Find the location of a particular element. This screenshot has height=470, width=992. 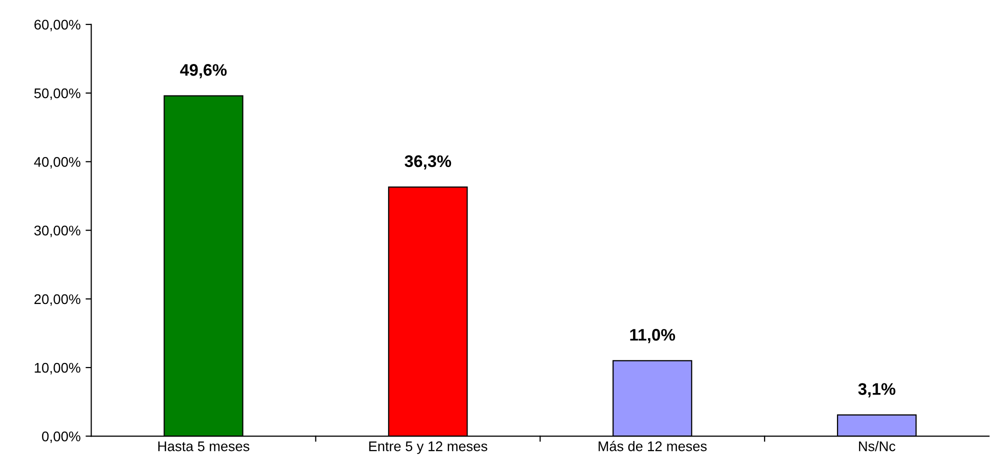

data-label: 49,6% is located at coordinates (203, 71).